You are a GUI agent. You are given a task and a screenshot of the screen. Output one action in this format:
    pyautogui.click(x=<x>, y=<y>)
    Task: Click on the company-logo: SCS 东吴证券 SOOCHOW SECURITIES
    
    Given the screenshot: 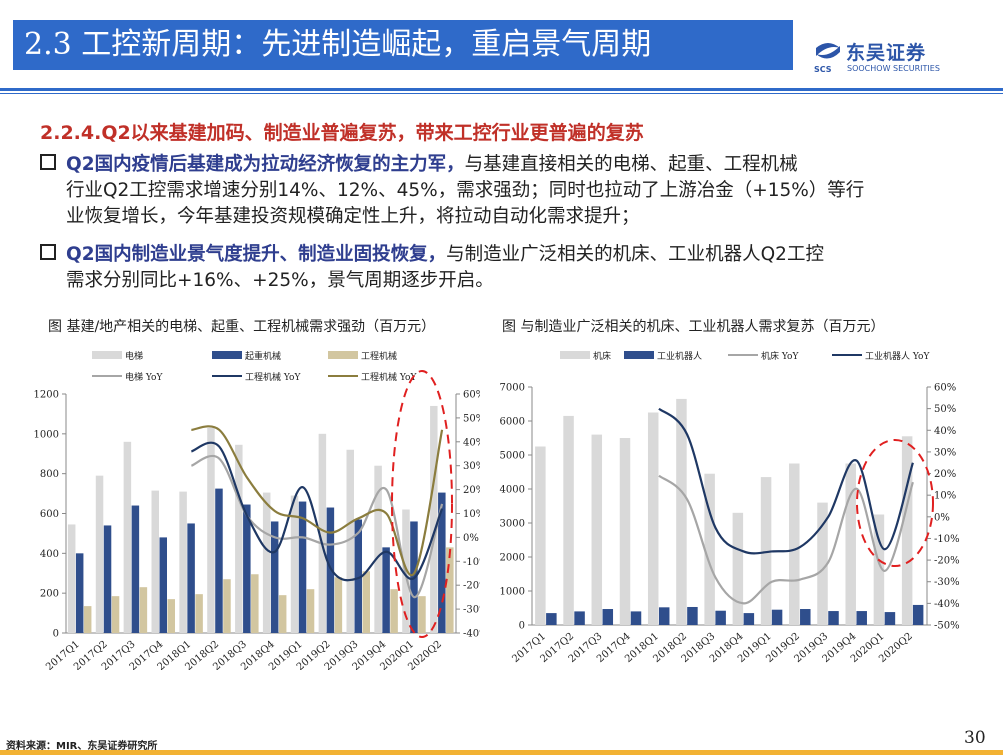 What is the action you would take?
    pyautogui.click(x=887, y=58)
    